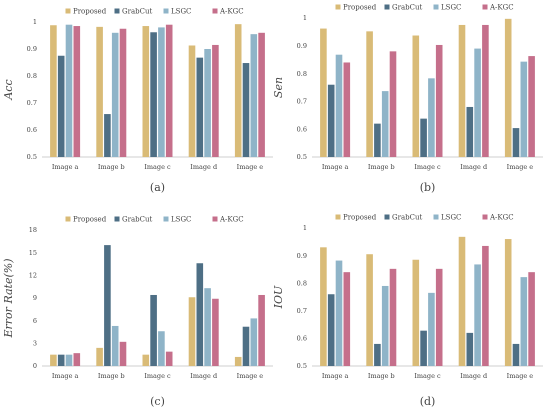 This screenshot has width=550, height=414. What do you see at coordinates (278, 297) in the screenshot?
I see `y-axis-label: IOU` at bounding box center [278, 297].